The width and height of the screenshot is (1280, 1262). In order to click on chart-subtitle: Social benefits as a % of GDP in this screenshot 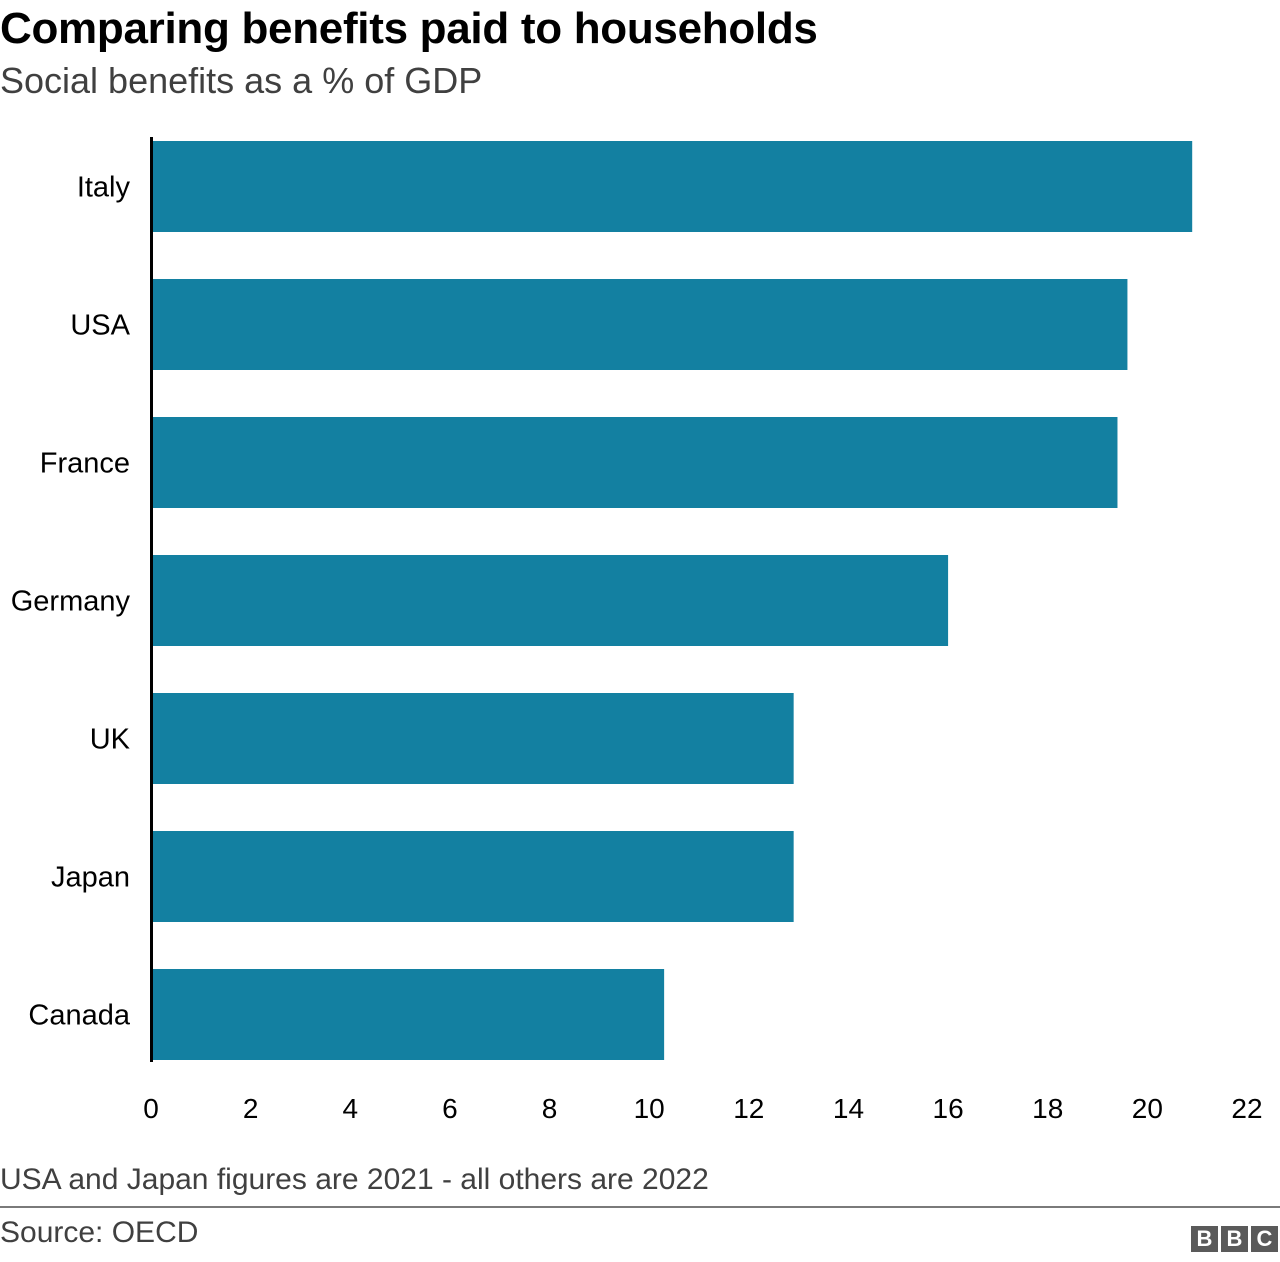, I will do `click(241, 80)`.